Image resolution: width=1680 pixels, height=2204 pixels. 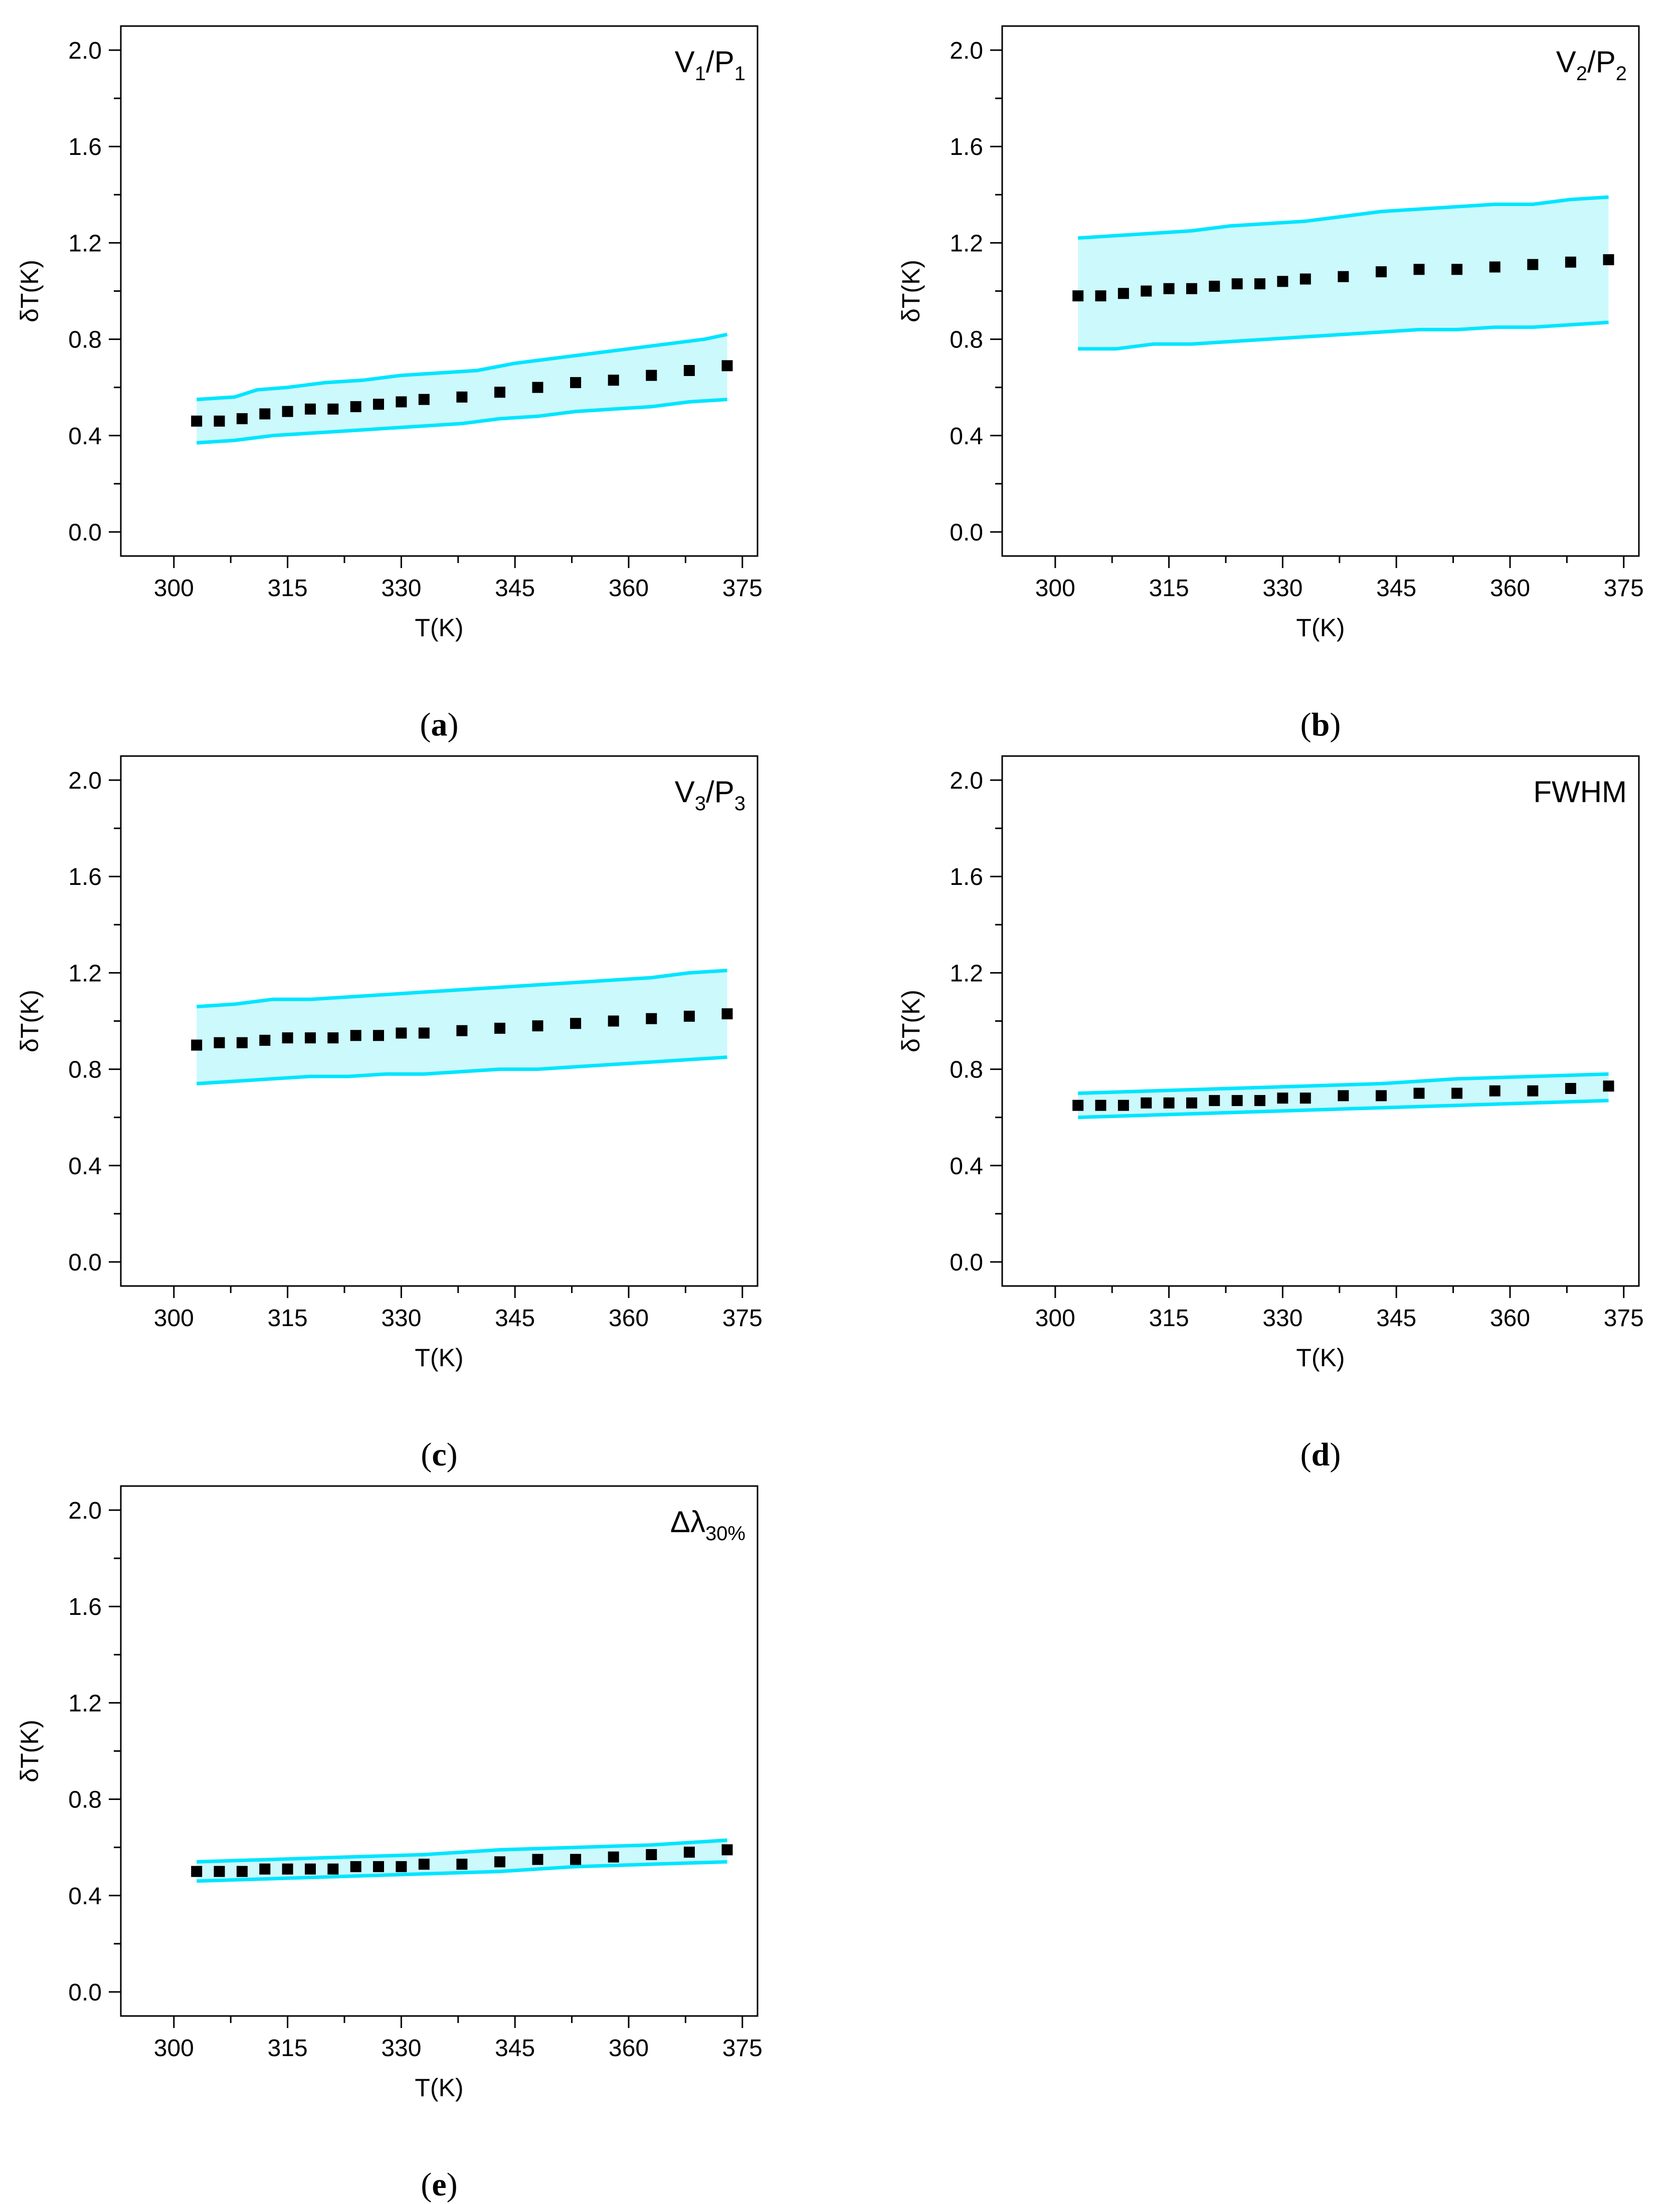 I want to click on panel-label: V1/P1, so click(x=710, y=65).